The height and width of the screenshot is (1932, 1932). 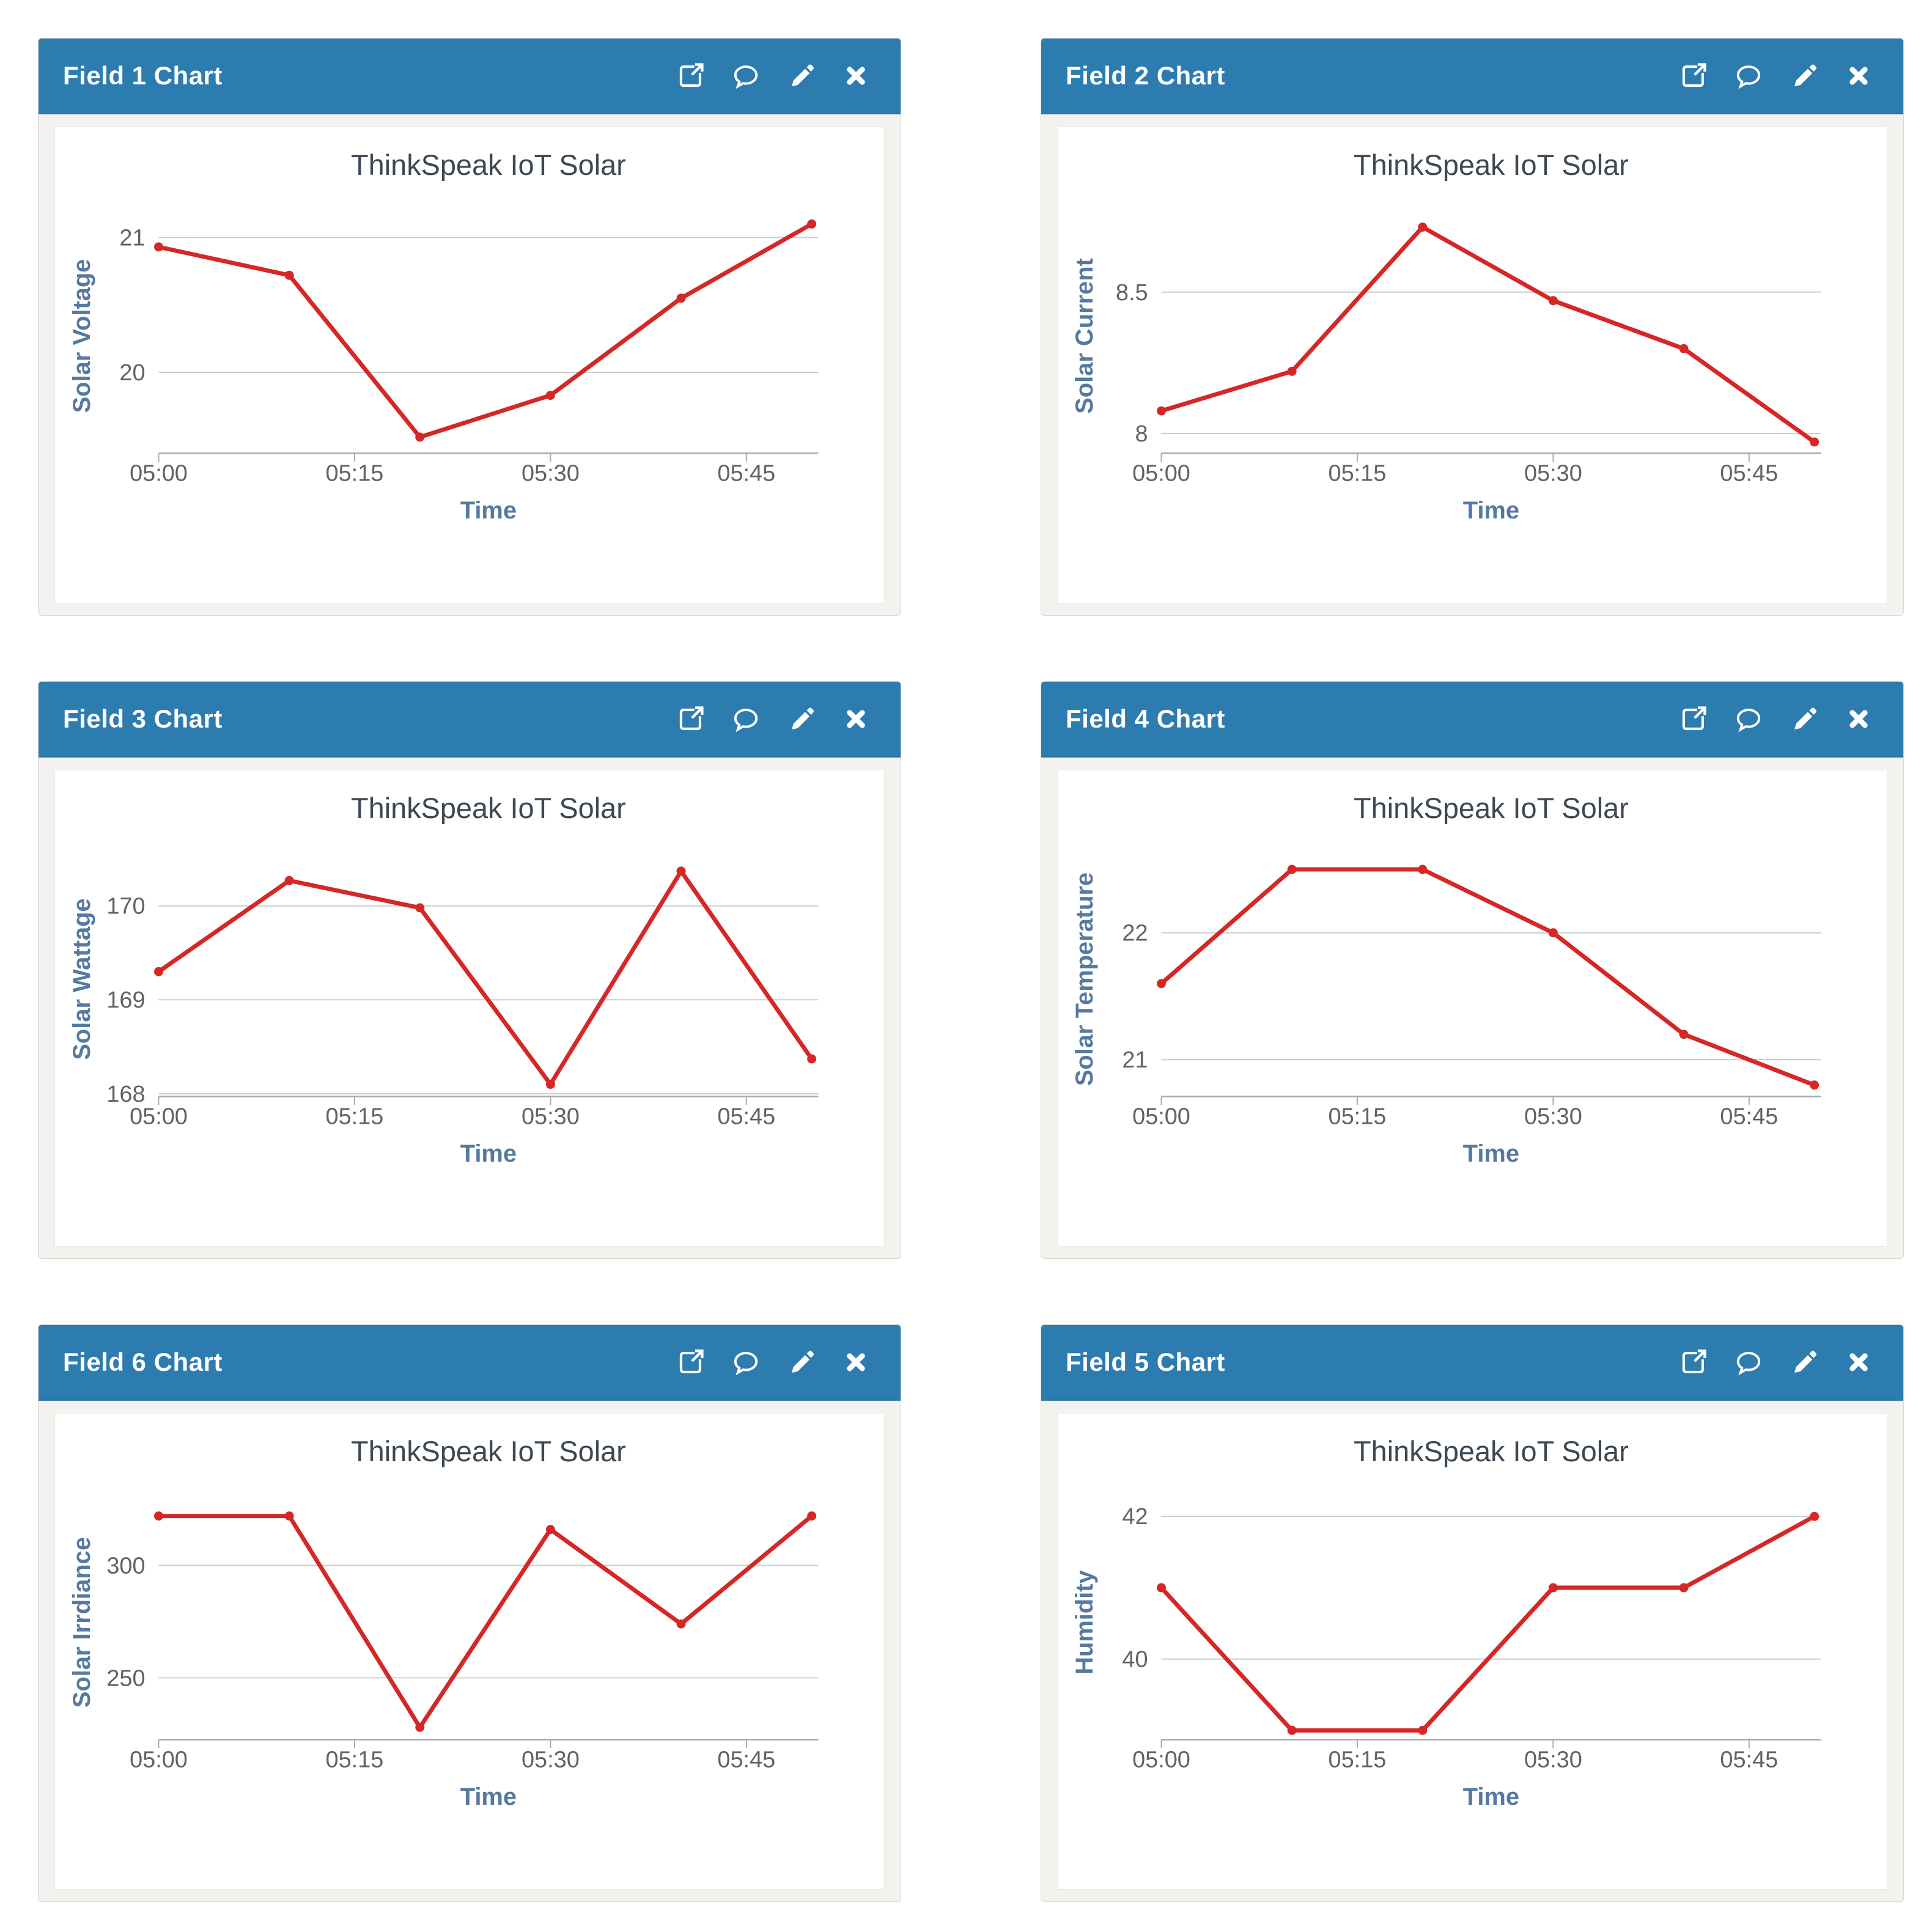 What do you see at coordinates (81, 1623) in the screenshot?
I see `y-axis-label: Solar Irrdiance` at bounding box center [81, 1623].